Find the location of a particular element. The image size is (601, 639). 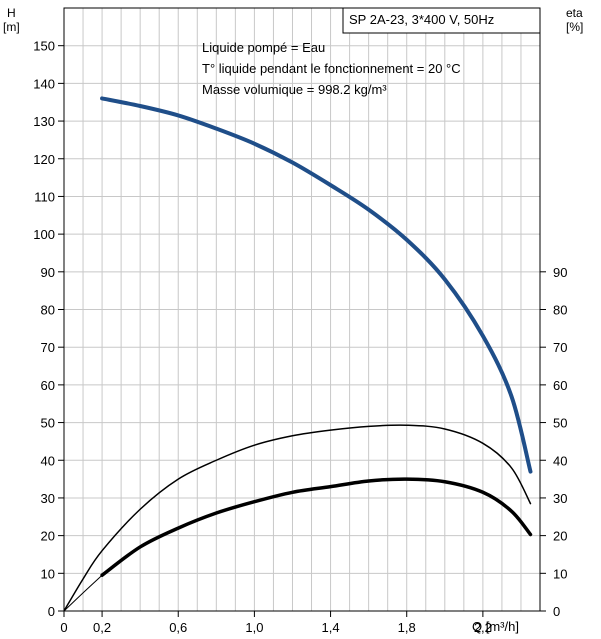

left-tick-label: 70 is located at coordinates (48, 347).